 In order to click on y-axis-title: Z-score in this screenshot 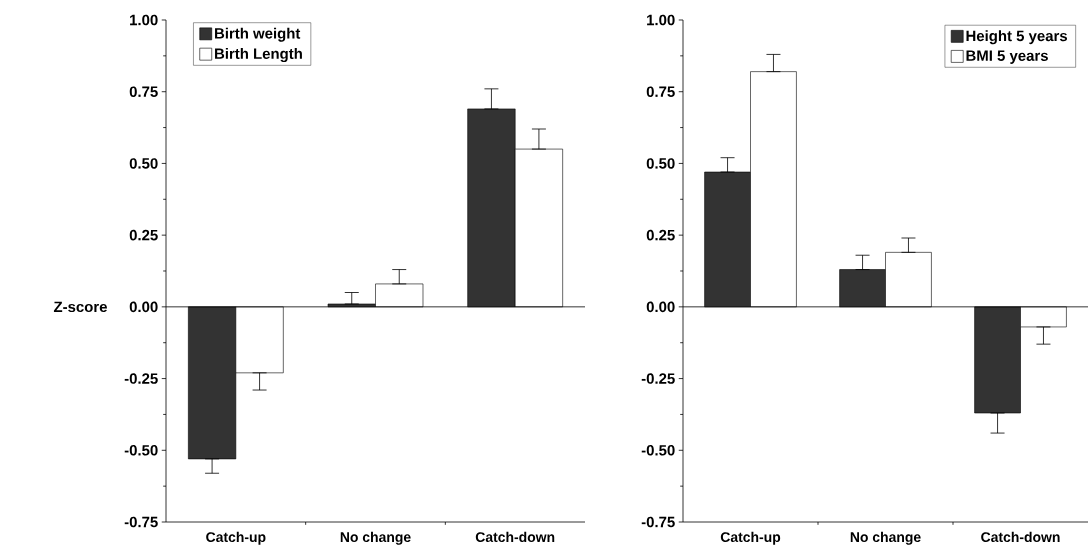, I will do `click(80, 307)`.